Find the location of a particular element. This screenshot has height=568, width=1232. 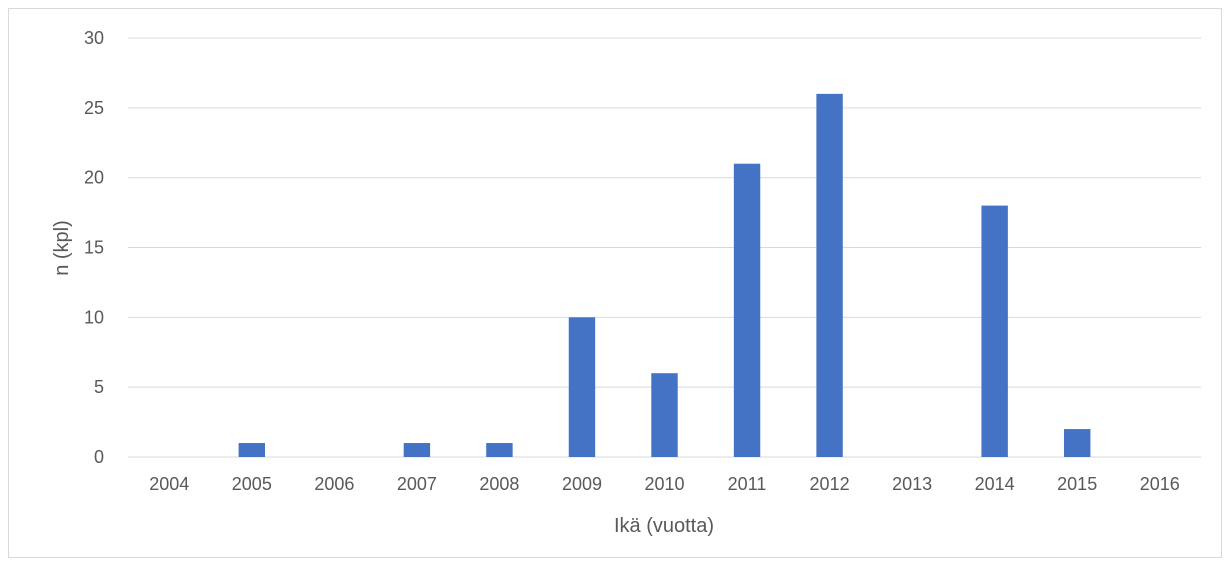

x-tick-label: 2016 is located at coordinates (1160, 484).